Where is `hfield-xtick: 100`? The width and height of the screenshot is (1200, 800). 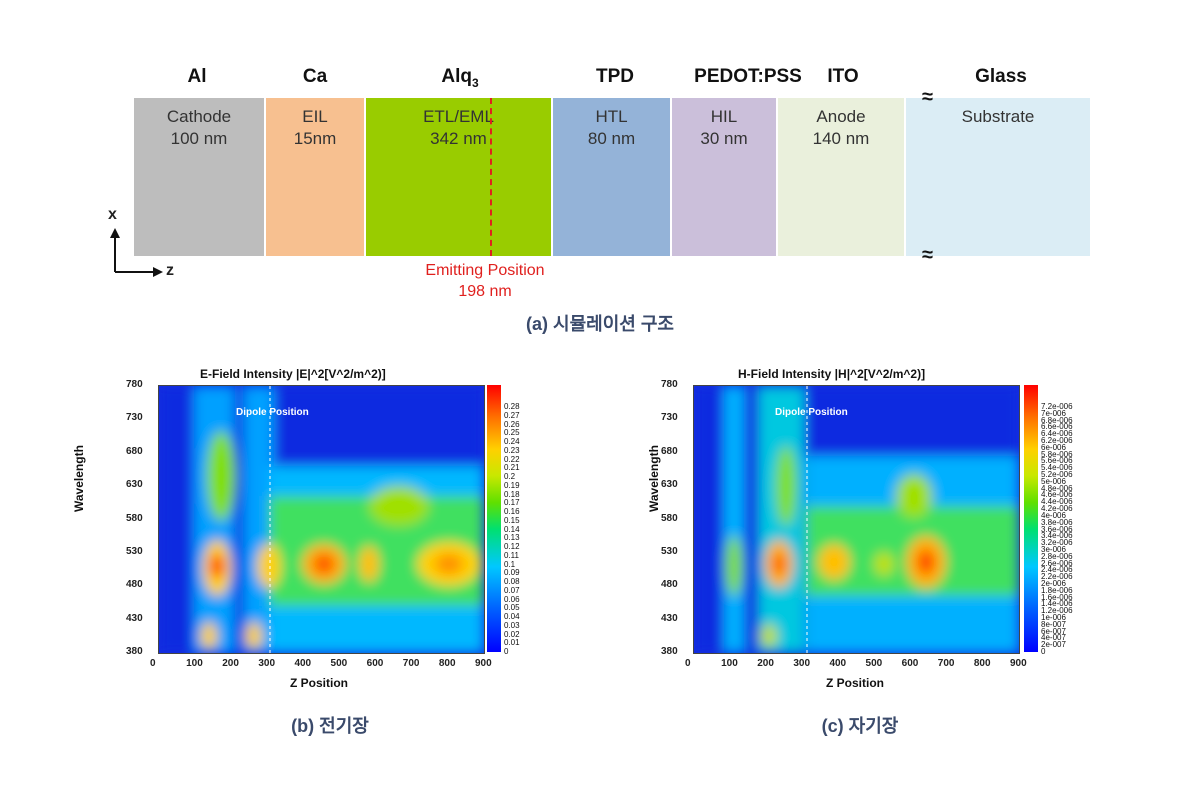 hfield-xtick: 100 is located at coordinates (729, 663).